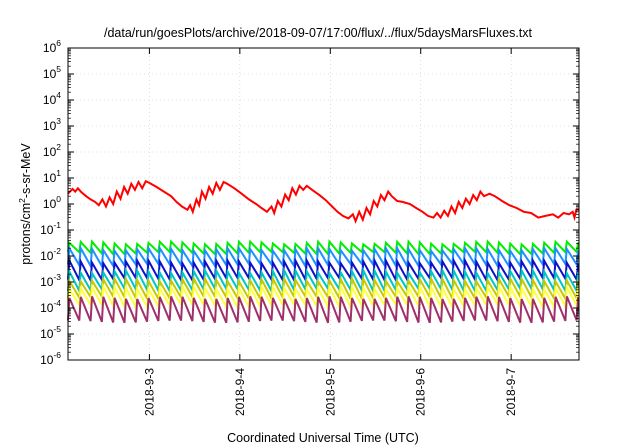  What do you see at coordinates (323, 438) in the screenshot?
I see `x-axis-label: Coordinated Universal Time (UTC)` at bounding box center [323, 438].